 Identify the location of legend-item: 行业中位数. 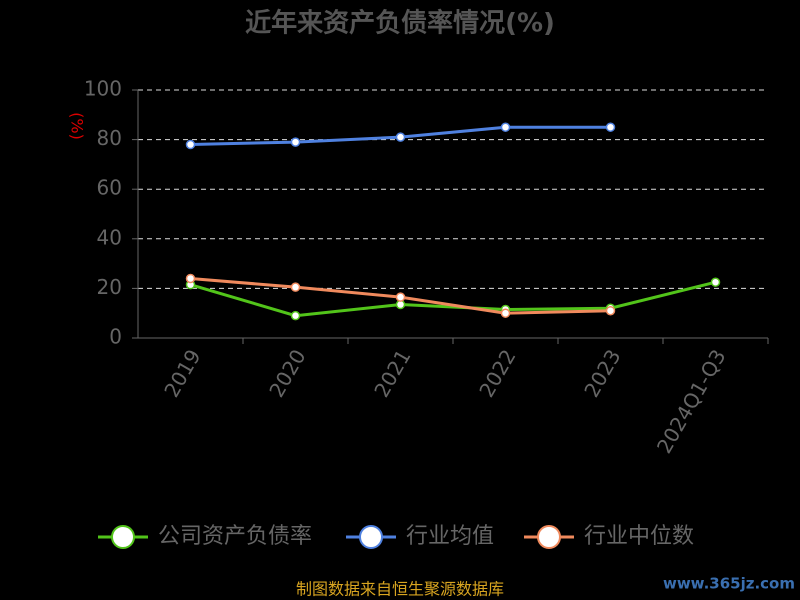
(609, 536).